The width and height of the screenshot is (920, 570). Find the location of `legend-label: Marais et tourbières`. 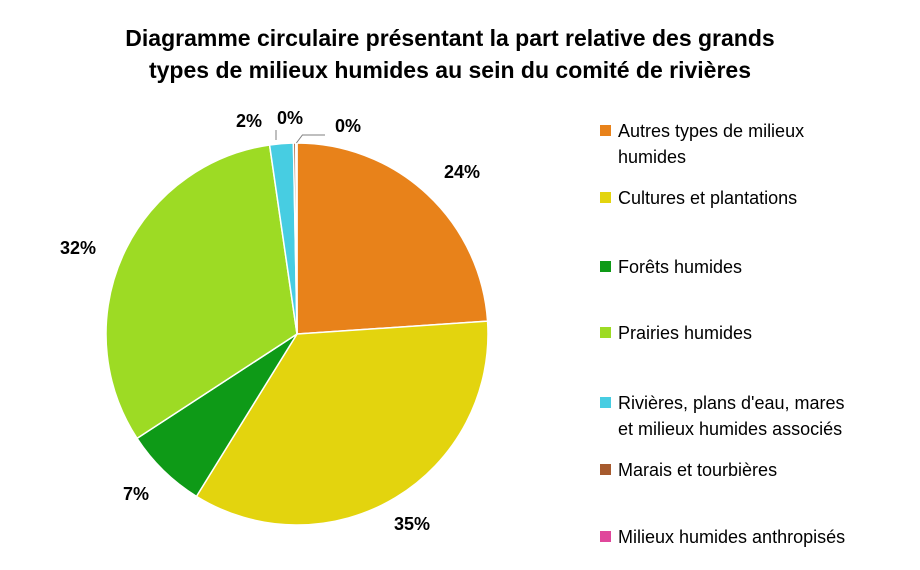

legend-label: Marais et tourbières is located at coordinates (697, 470).